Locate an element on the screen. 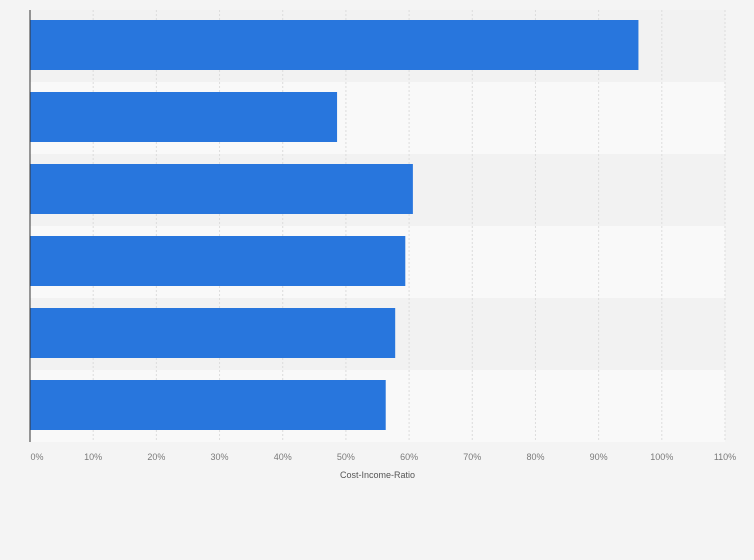  x-tick-label: 40% is located at coordinates (283, 457).